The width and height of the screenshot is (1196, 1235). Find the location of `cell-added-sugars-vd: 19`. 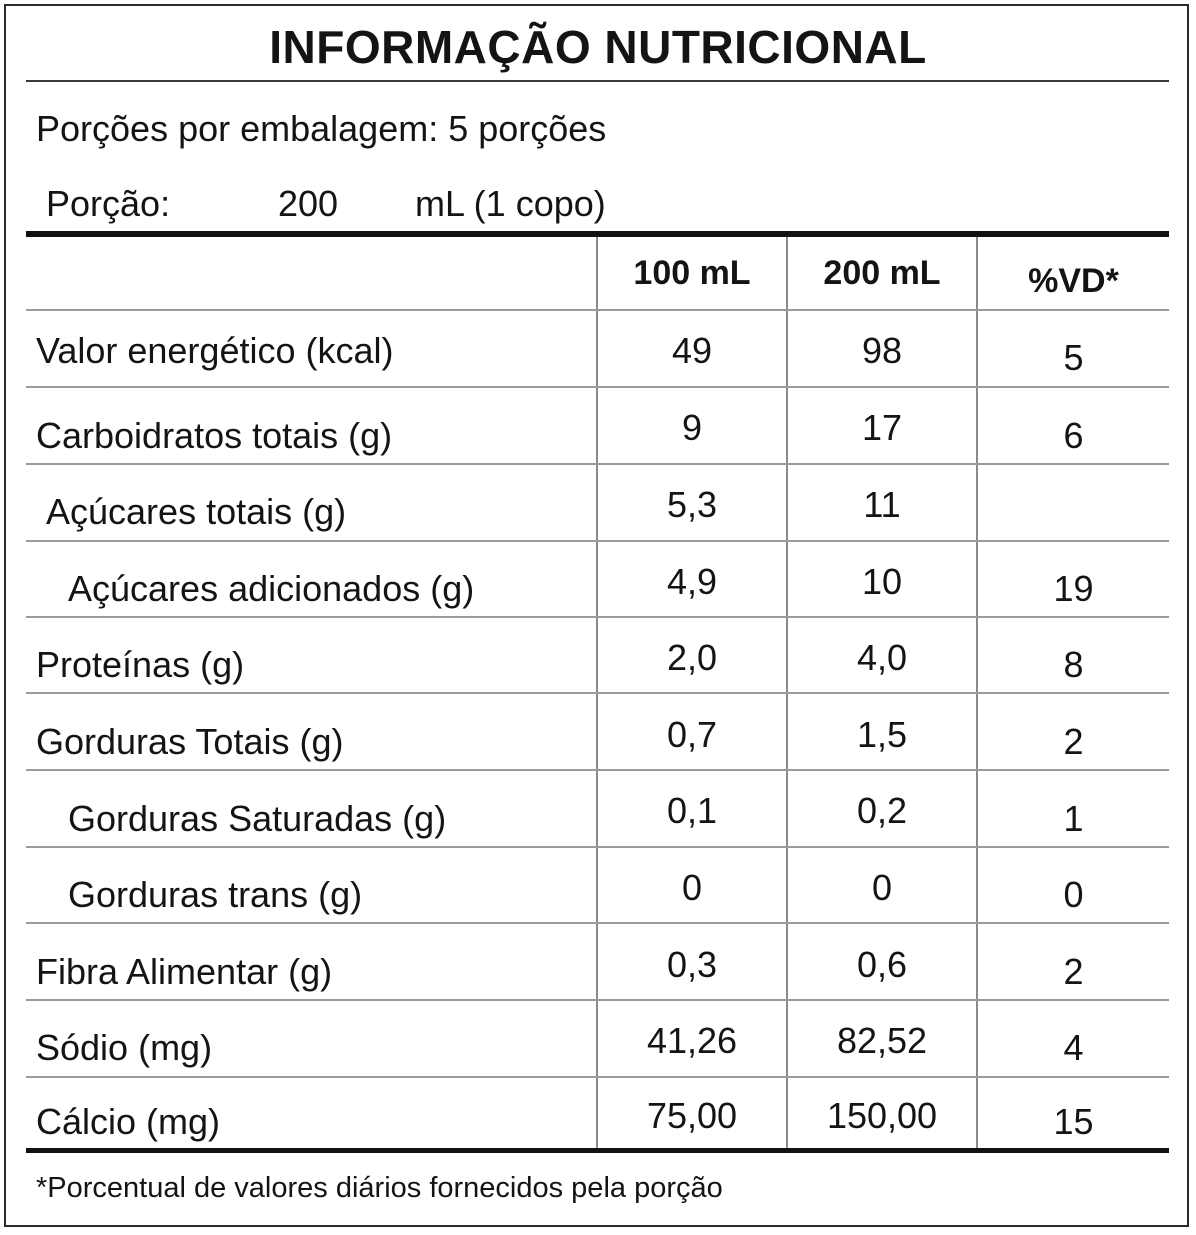

cell-added-sugars-vd: 19 is located at coordinates (1073, 588).